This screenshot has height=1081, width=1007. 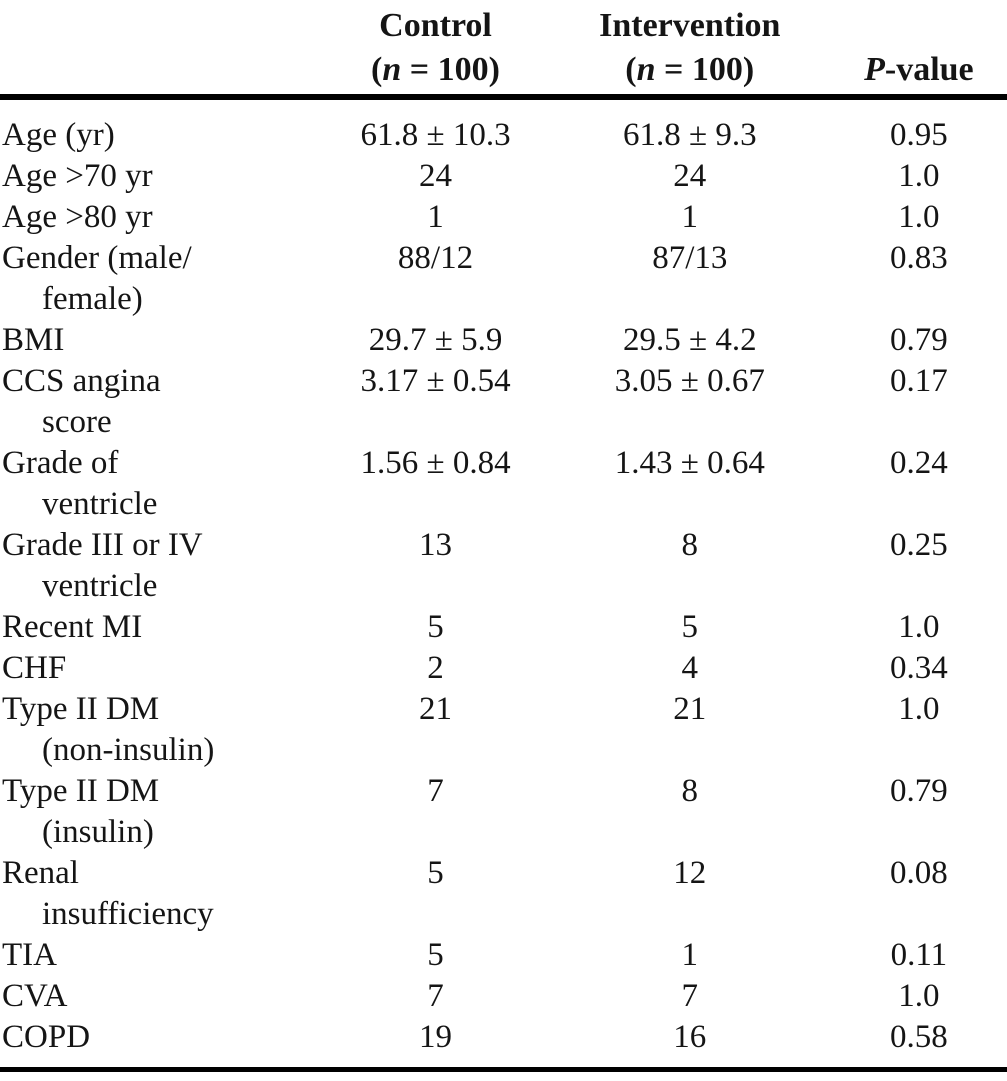 What do you see at coordinates (161, 402) in the screenshot?
I see `row-label: CCS angina score` at bounding box center [161, 402].